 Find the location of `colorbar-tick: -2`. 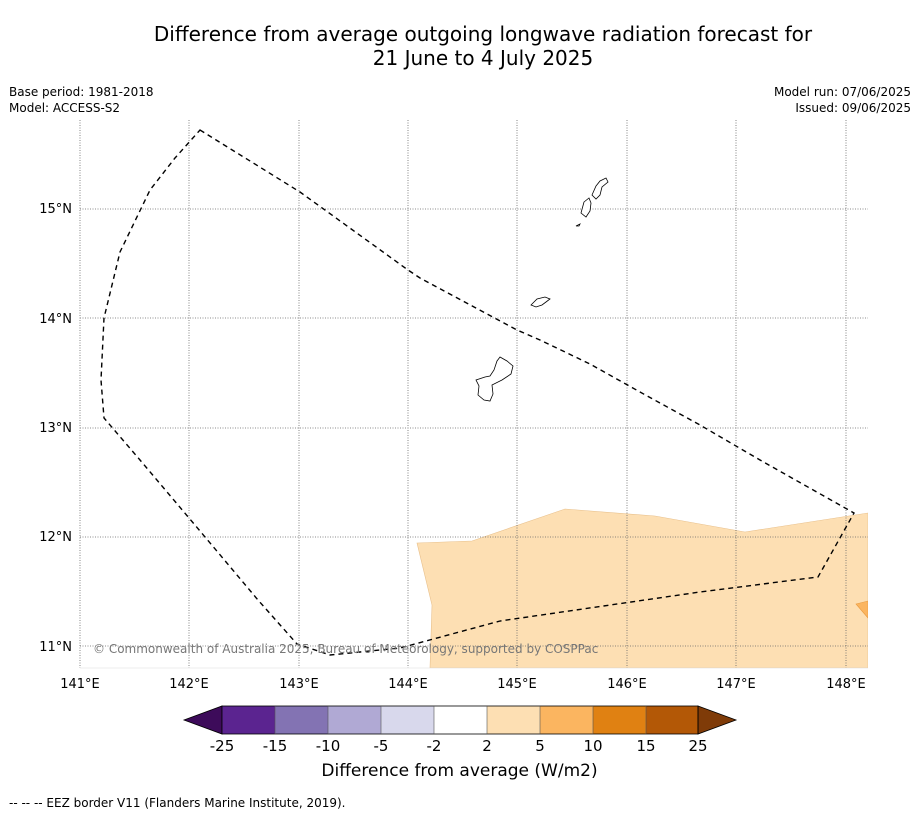

colorbar-tick: -2 is located at coordinates (434, 746).